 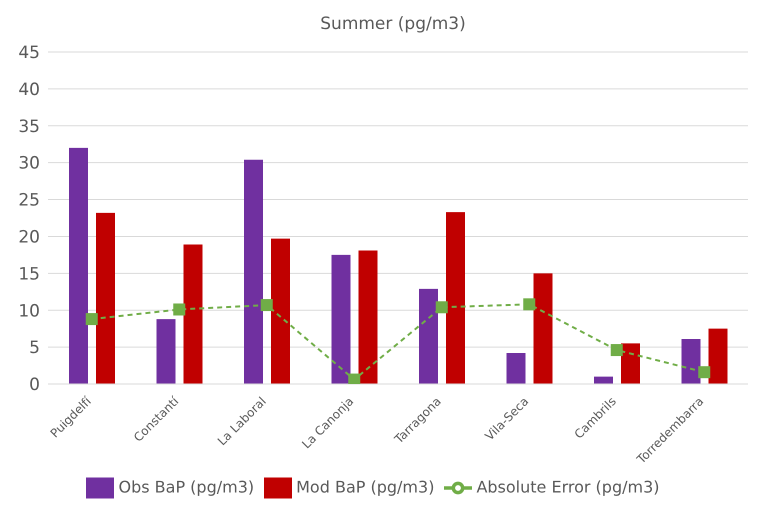 What do you see at coordinates (29, 53) in the screenshot?
I see `y-tick-label: 45` at bounding box center [29, 53].